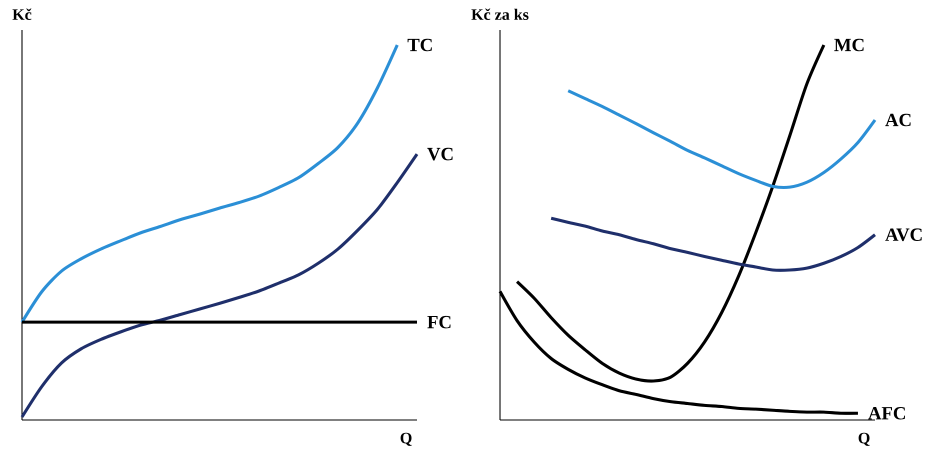 The height and width of the screenshot is (450, 939). Describe the element at coordinates (499, 14) in the screenshot. I see `y-axis-title: Kč za ks` at that location.